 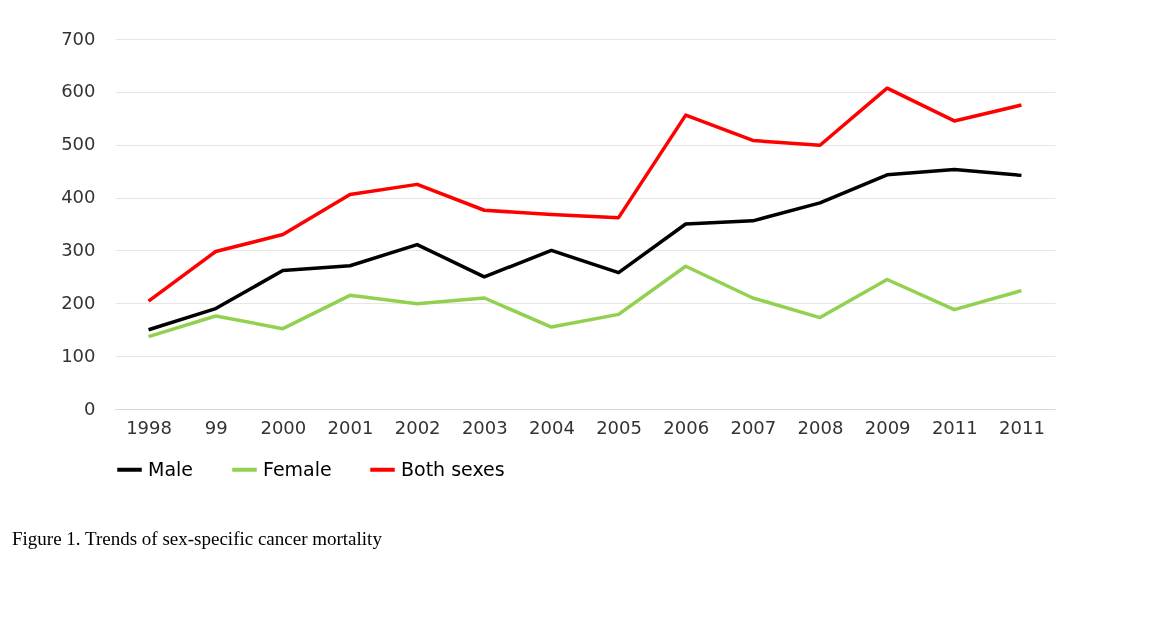 What do you see at coordinates (197, 539) in the screenshot?
I see `caption: Figure 1. Trends of sex-specific cancer mortality` at bounding box center [197, 539].